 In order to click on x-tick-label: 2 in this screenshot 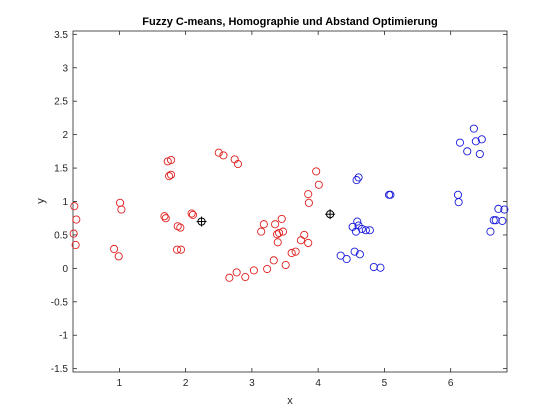, I will do `click(186, 383)`.